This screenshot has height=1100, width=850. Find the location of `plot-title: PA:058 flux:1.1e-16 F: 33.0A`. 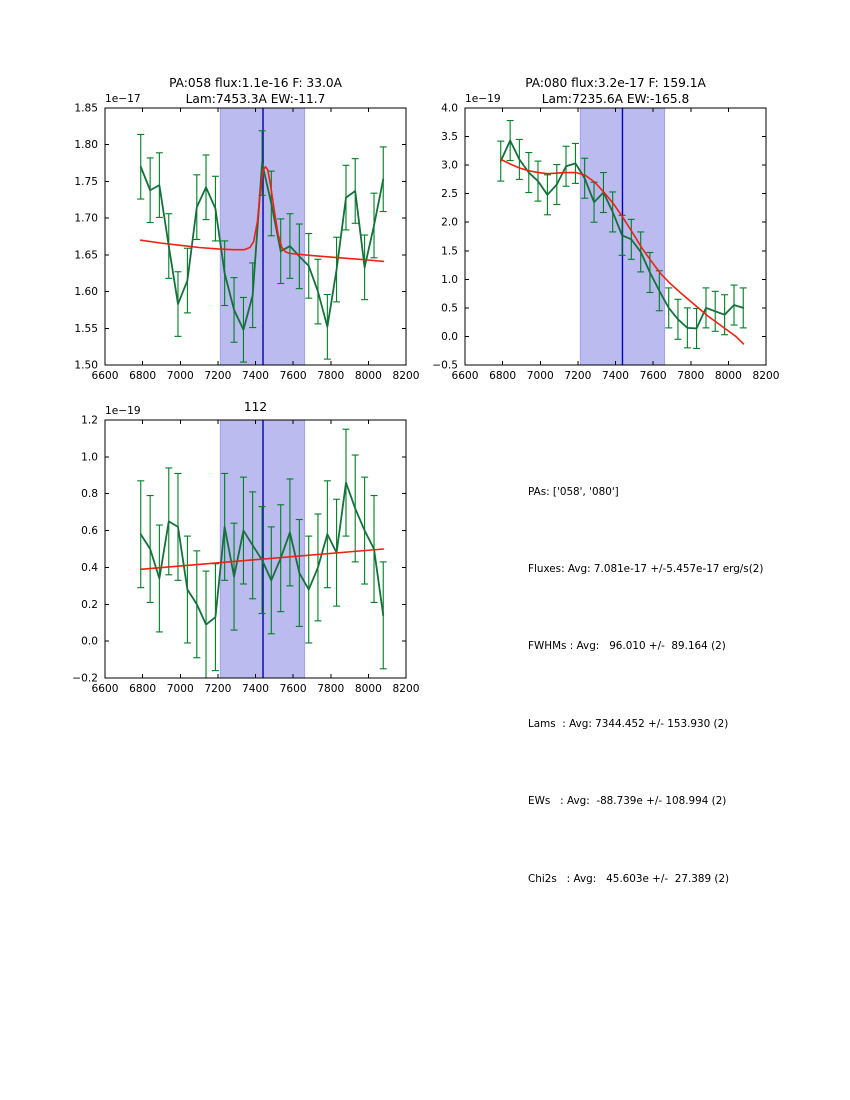

plot-title: PA:058 flux:1.1e-16 F: 33.0A is located at coordinates (255, 83).